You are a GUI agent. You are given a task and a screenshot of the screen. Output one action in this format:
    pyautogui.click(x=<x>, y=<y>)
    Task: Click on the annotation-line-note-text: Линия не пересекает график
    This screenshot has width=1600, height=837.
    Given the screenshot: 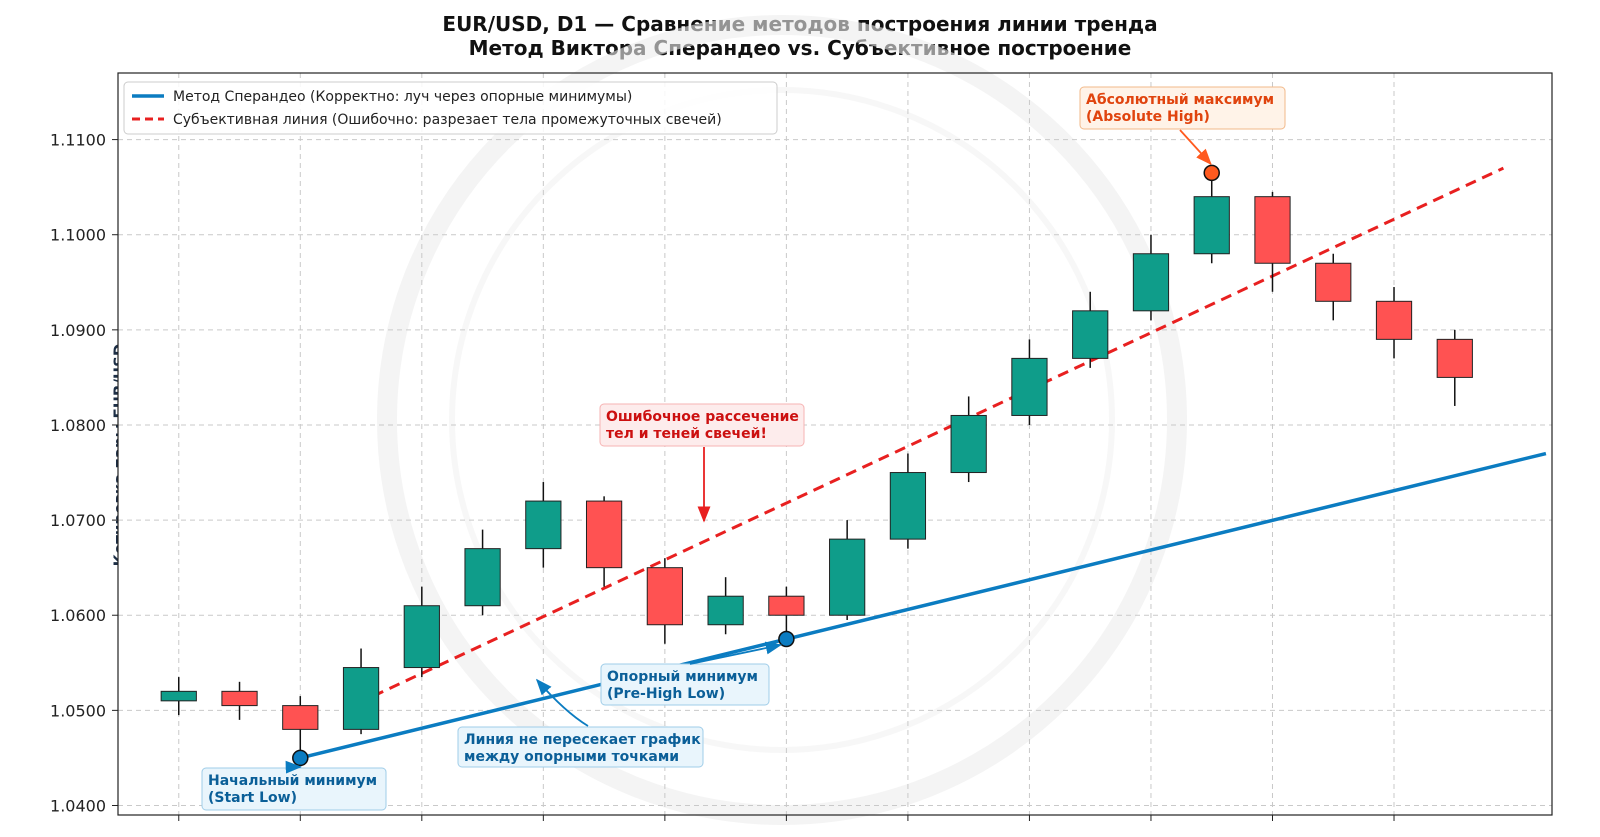 What is the action you would take?
    pyautogui.click(x=582, y=740)
    